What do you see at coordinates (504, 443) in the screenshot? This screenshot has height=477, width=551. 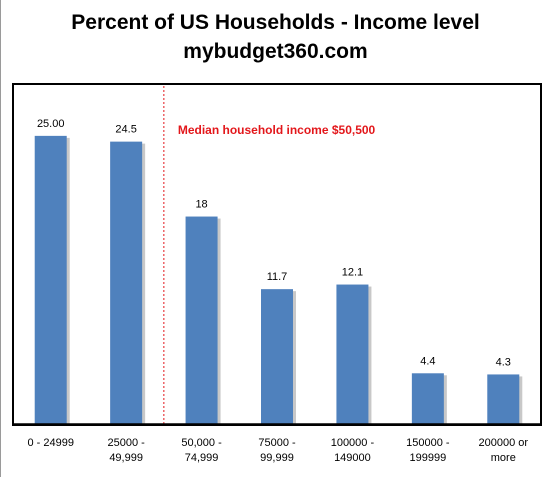 I see `x-tick-label: 200000 or` at bounding box center [504, 443].